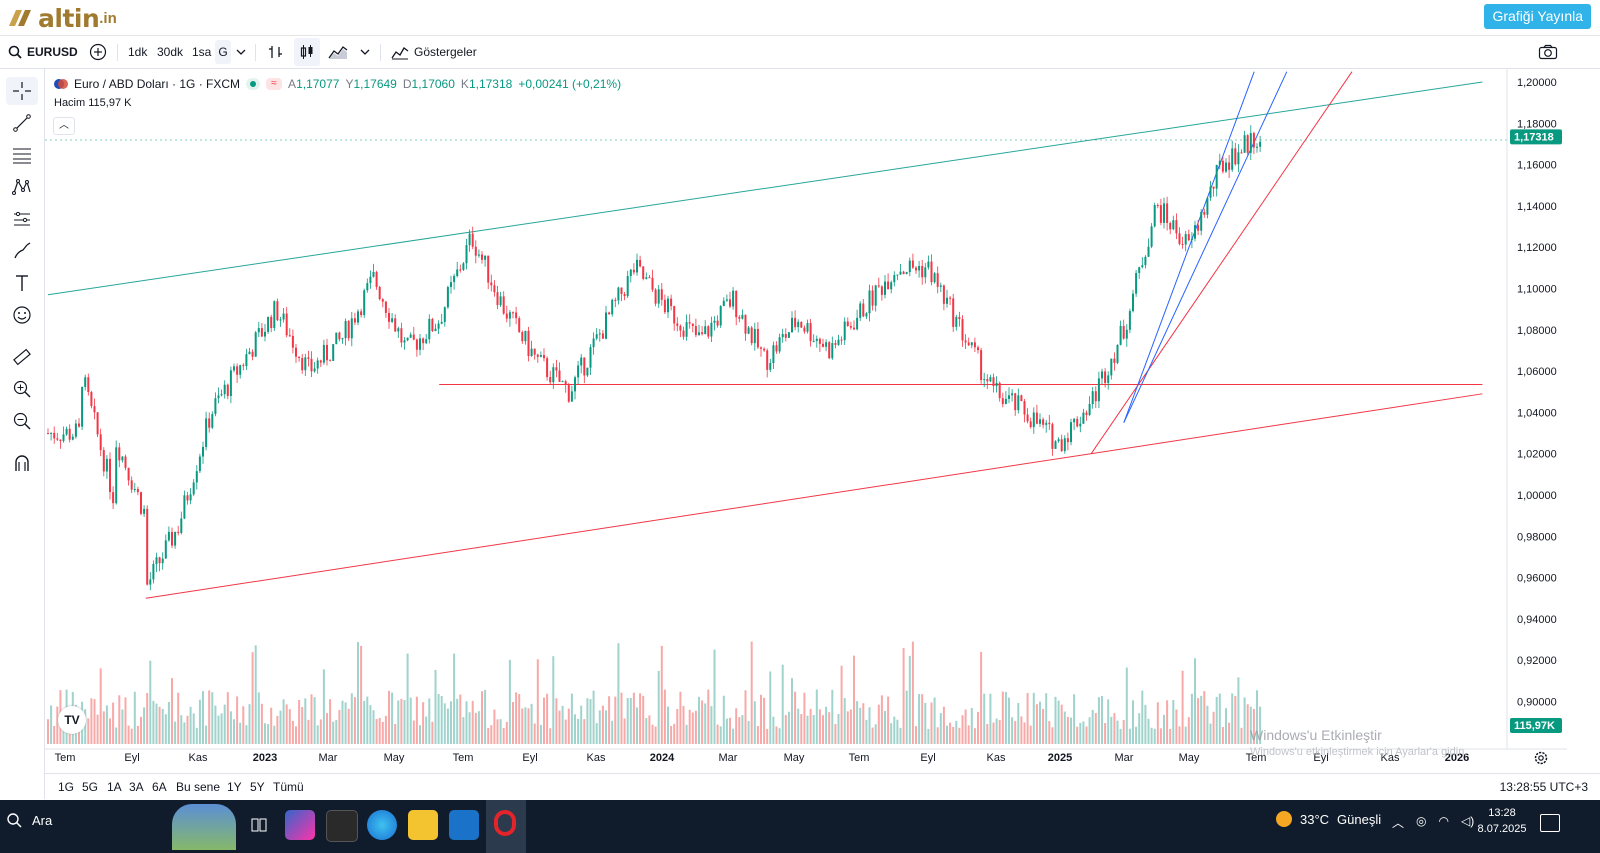 This screenshot has height=853, width=1600. Describe the element at coordinates (22, 123) in the screenshot. I see `trendline-tool` at that location.